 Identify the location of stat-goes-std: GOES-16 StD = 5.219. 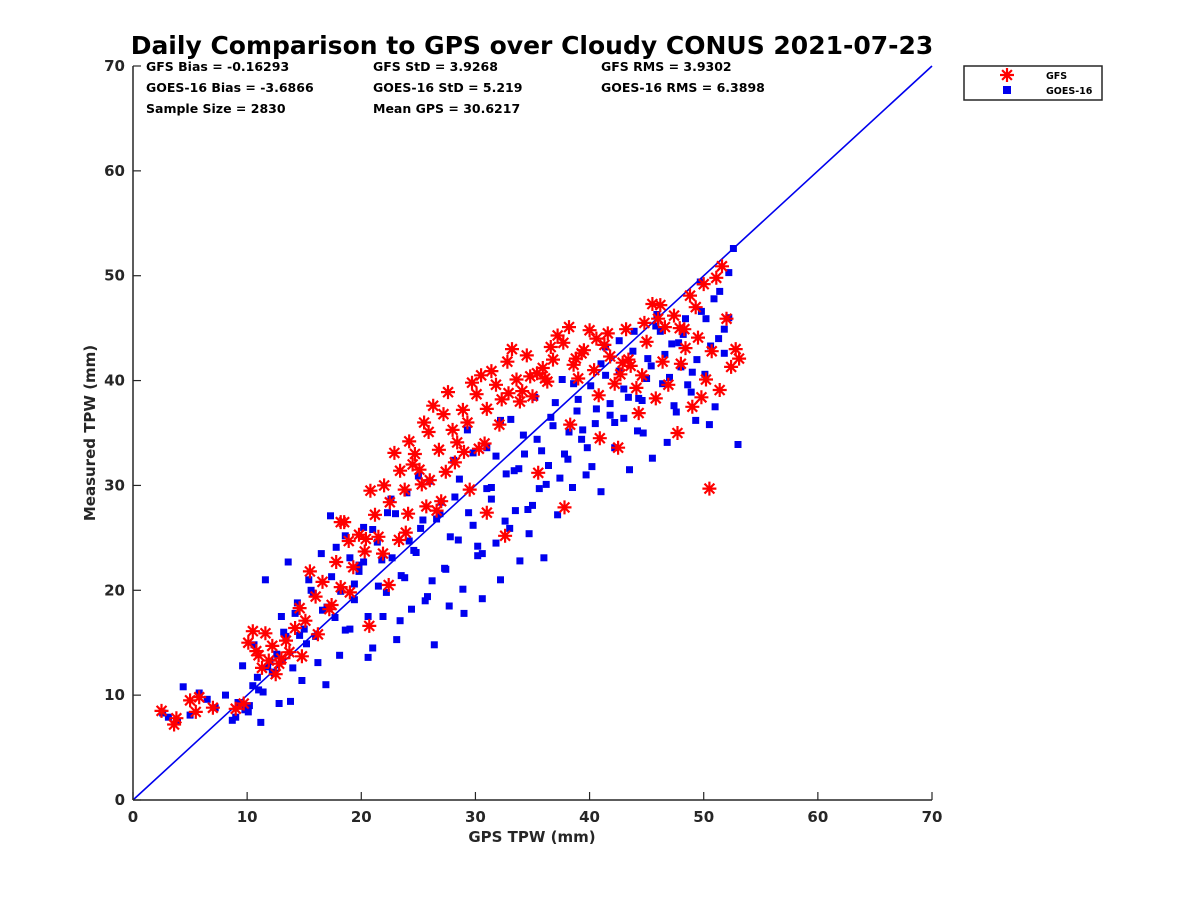
(447, 87).